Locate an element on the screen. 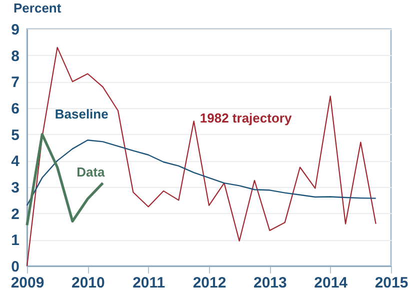 The image size is (420, 296). line-series is located at coordinates (65, 179).